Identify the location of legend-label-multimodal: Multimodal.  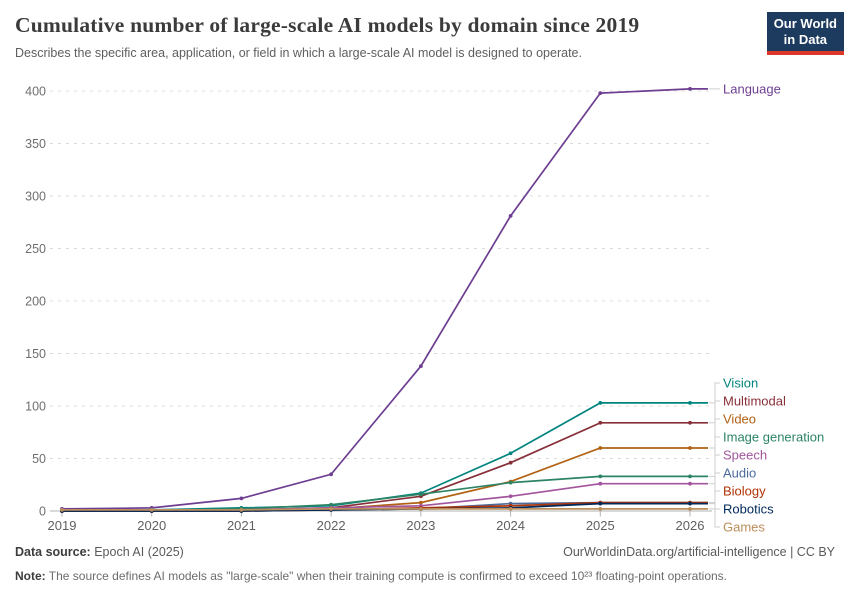
(754, 401).